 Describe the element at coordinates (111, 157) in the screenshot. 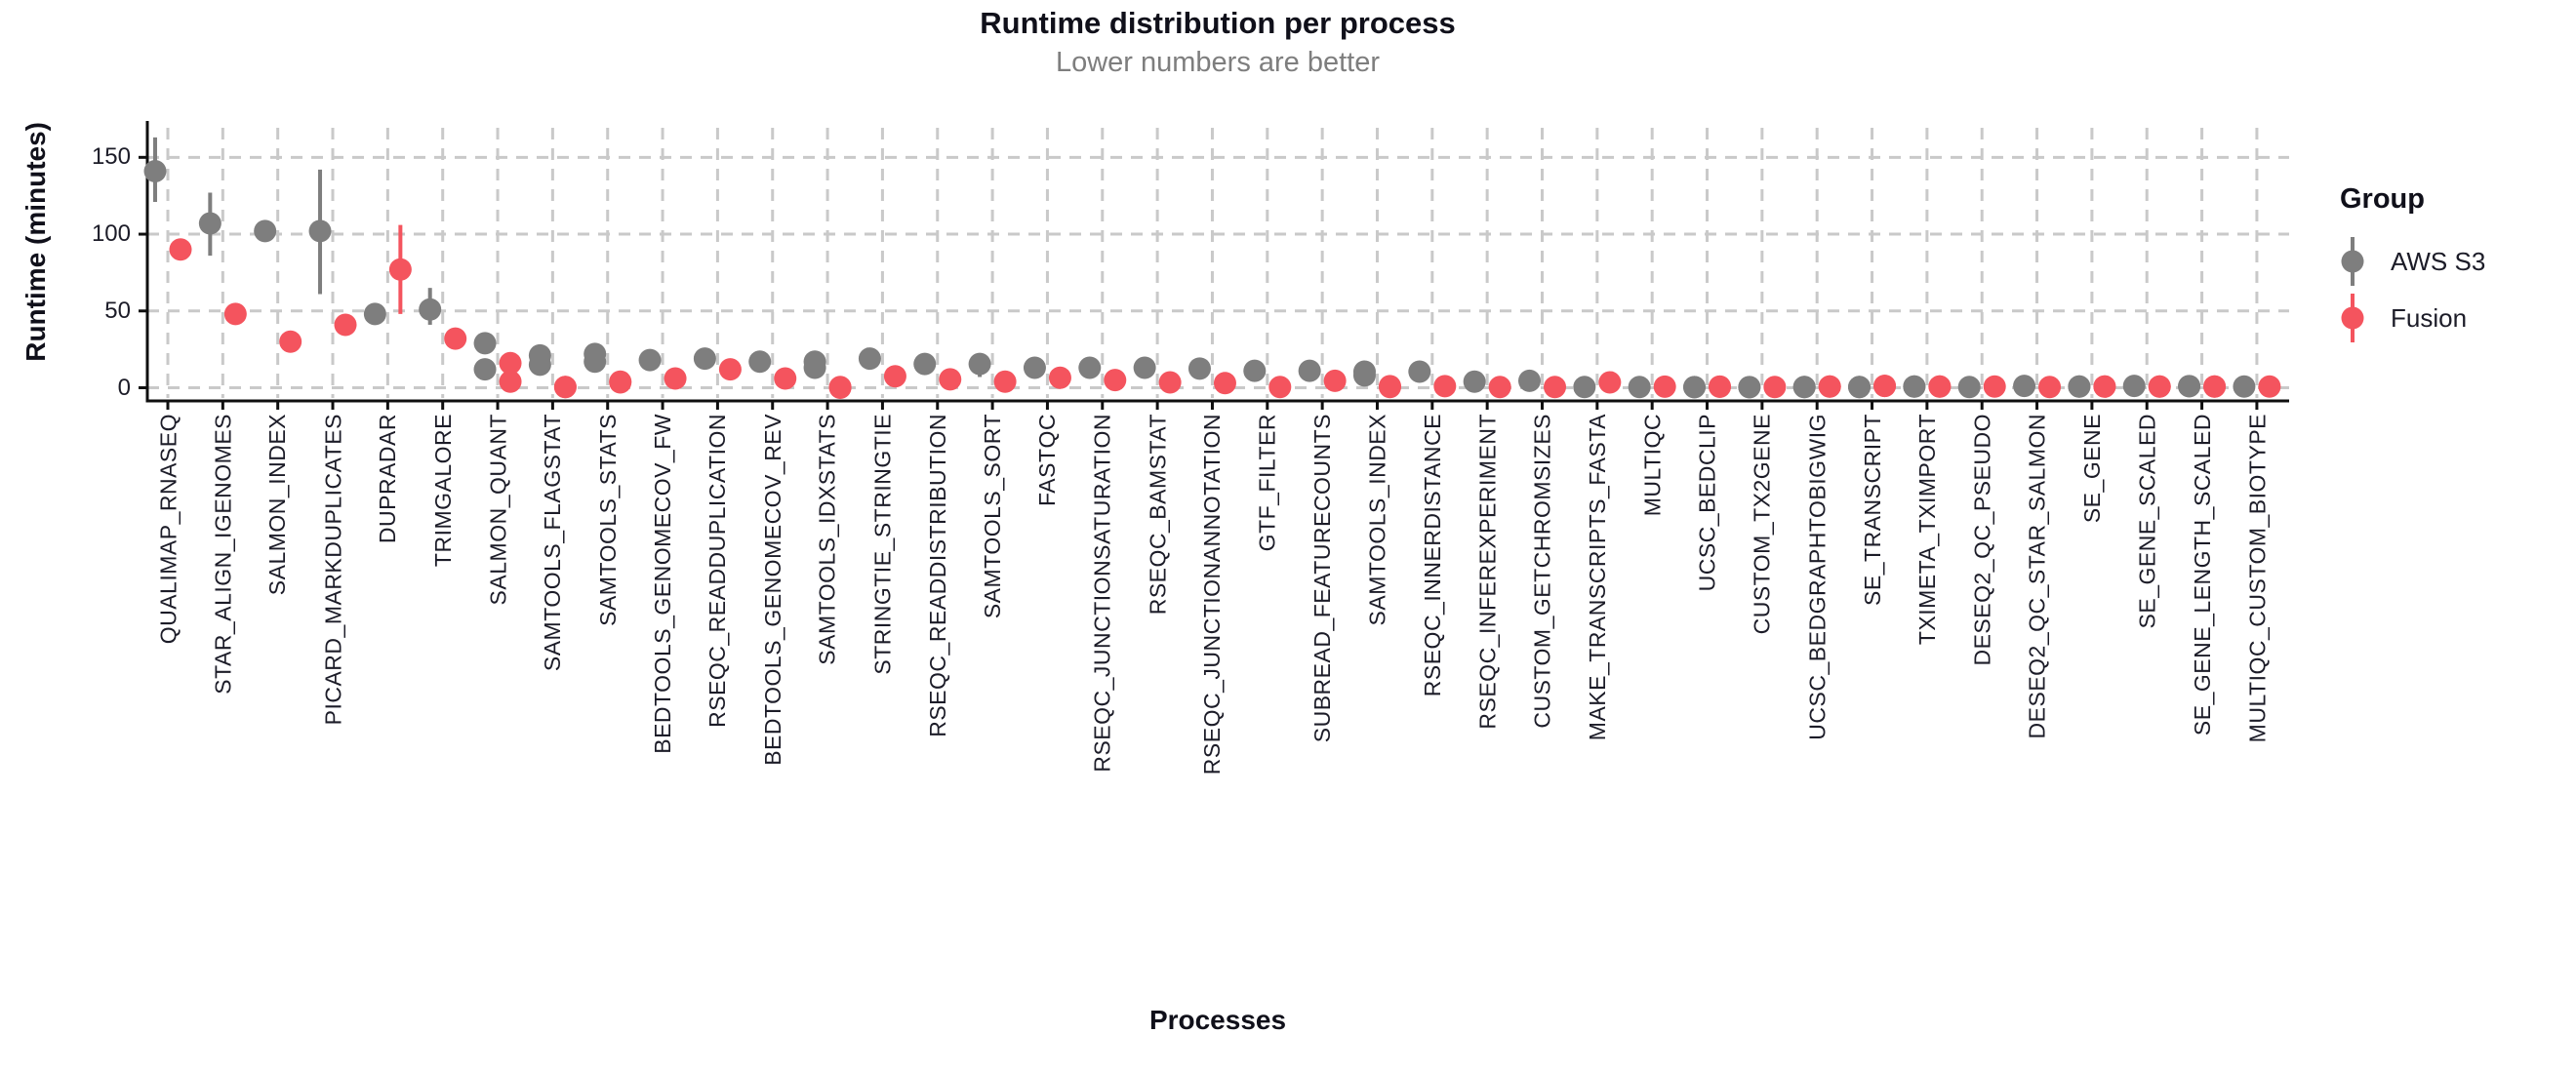

I see `y-tick-label: 150` at that location.